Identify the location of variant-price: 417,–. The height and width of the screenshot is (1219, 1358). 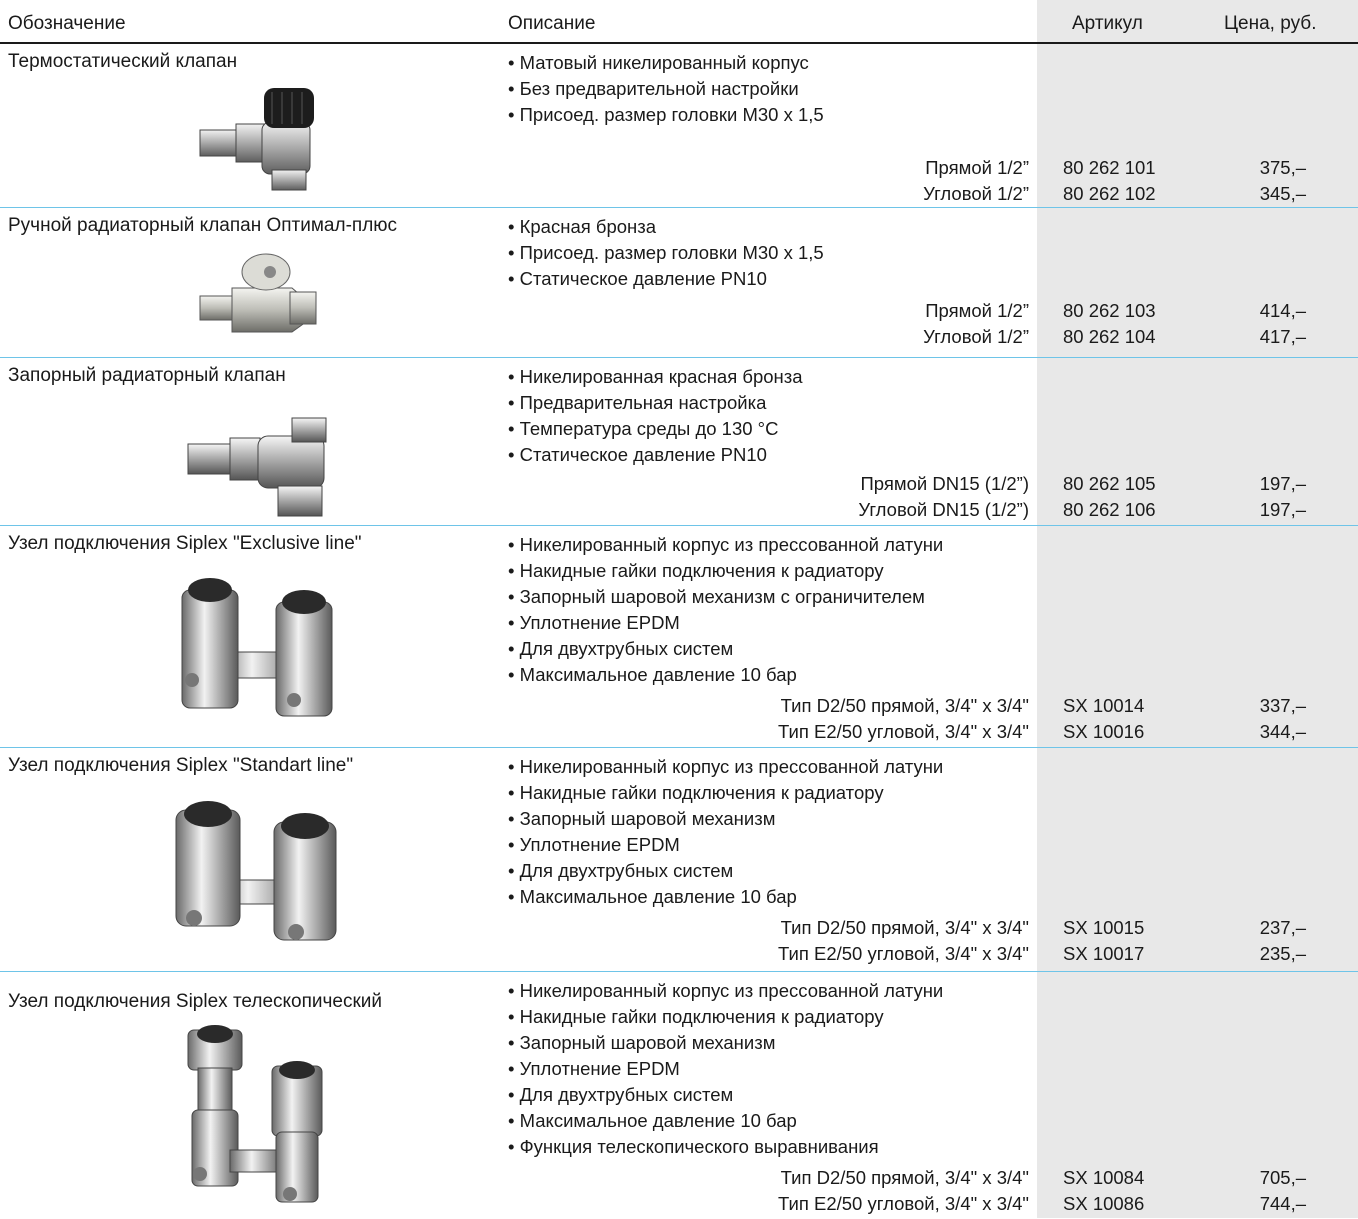
(1282, 336).